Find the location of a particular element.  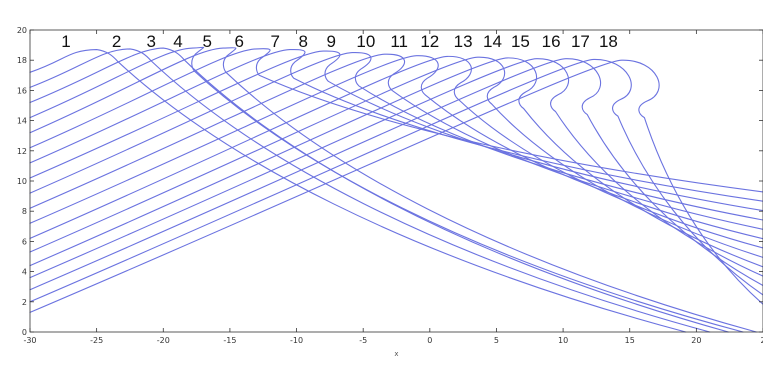

x-tick-label: 5 is located at coordinates (496, 340).